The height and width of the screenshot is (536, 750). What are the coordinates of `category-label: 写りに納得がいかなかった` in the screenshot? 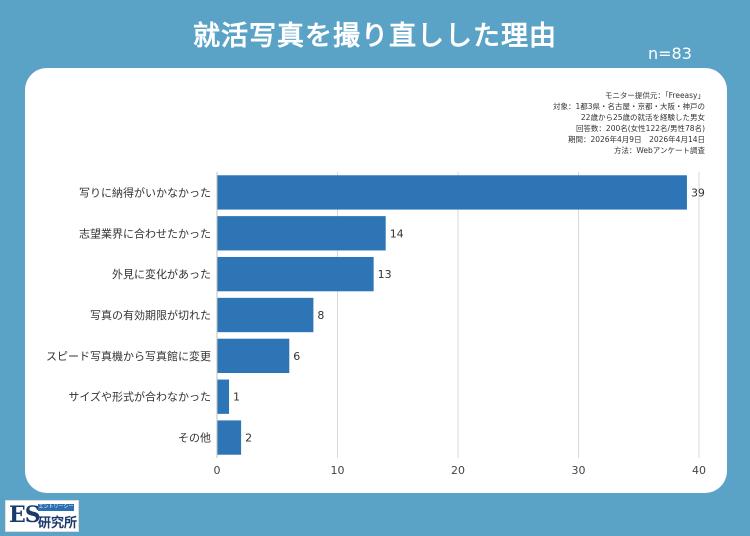 It's located at (145, 192).